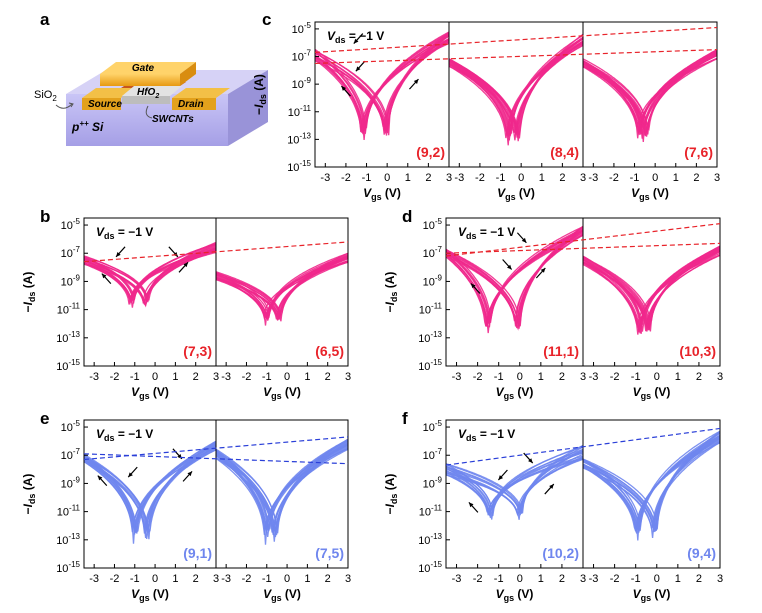 Image resolution: width=762 pixels, height=613 pixels. What do you see at coordinates (197, 351) in the screenshot?
I see `chirality-label: (7,3)` at bounding box center [197, 351].